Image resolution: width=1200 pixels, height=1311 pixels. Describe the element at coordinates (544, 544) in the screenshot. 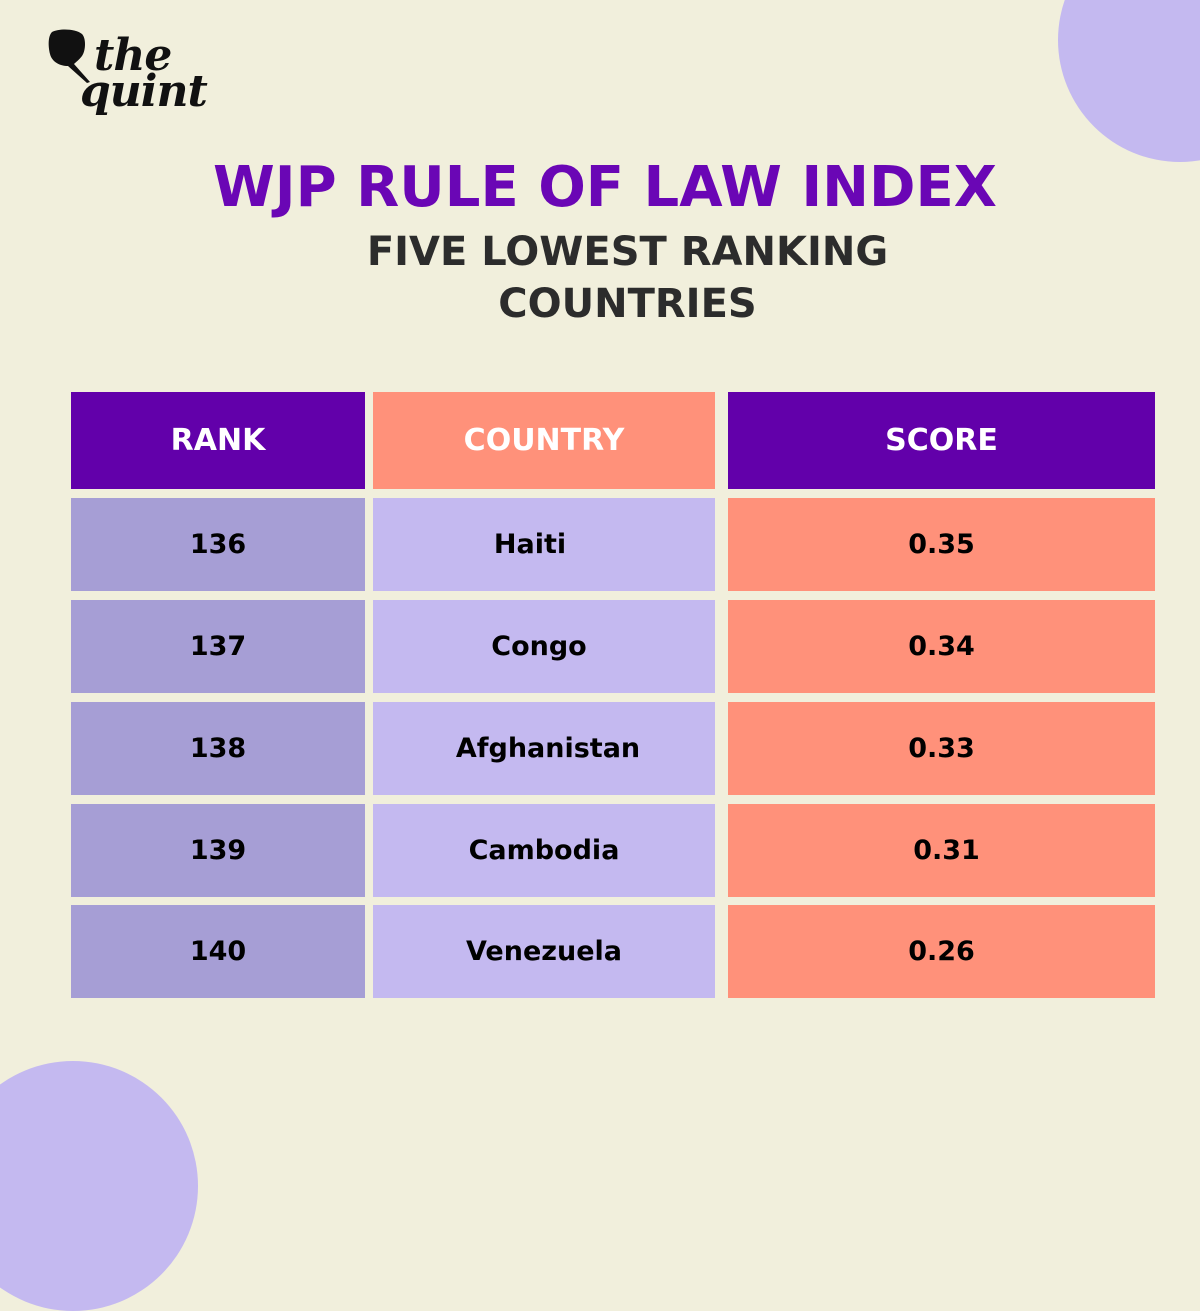

I see `country-cell: Haiti` at that location.